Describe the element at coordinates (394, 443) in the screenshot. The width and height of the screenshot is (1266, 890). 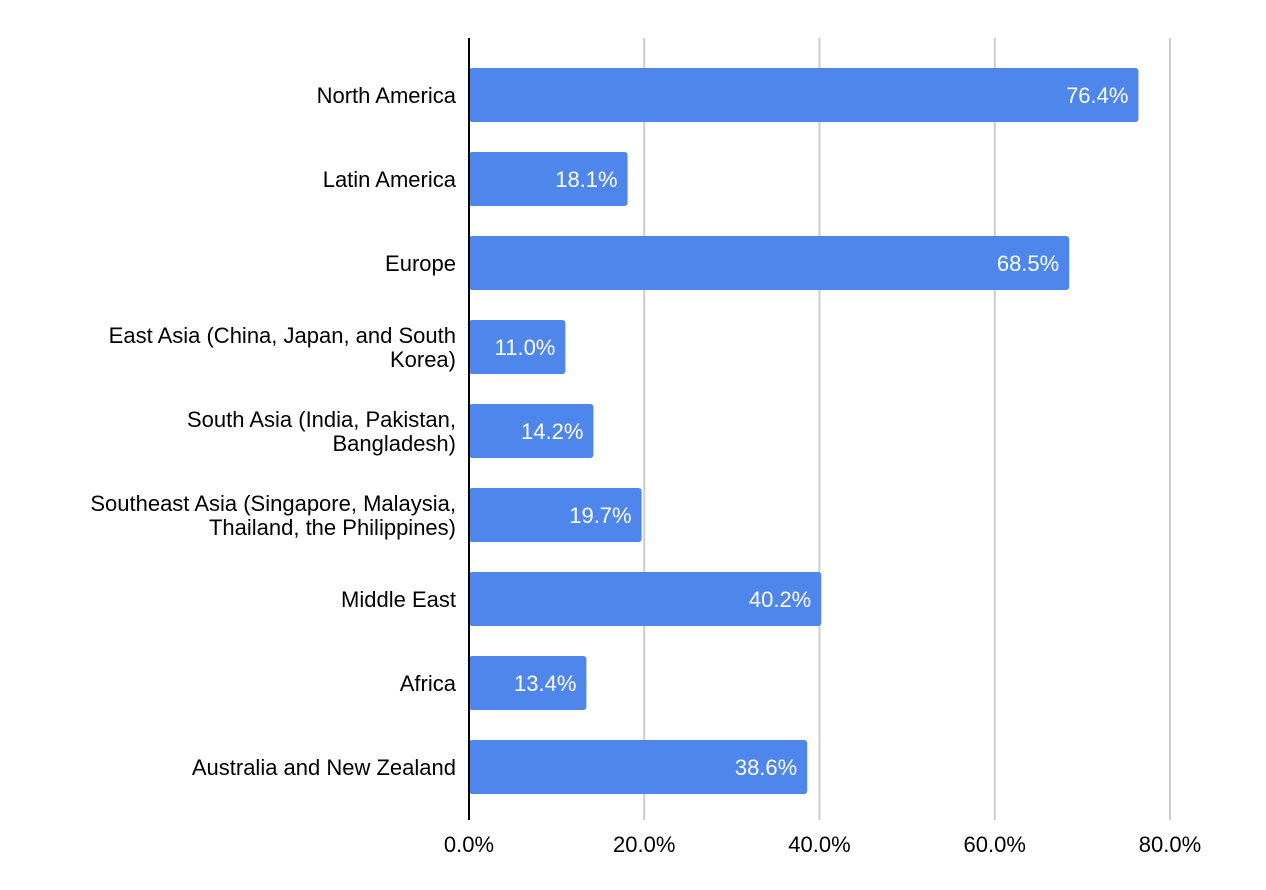
I see `category-label-line: Bangladesh)` at that location.